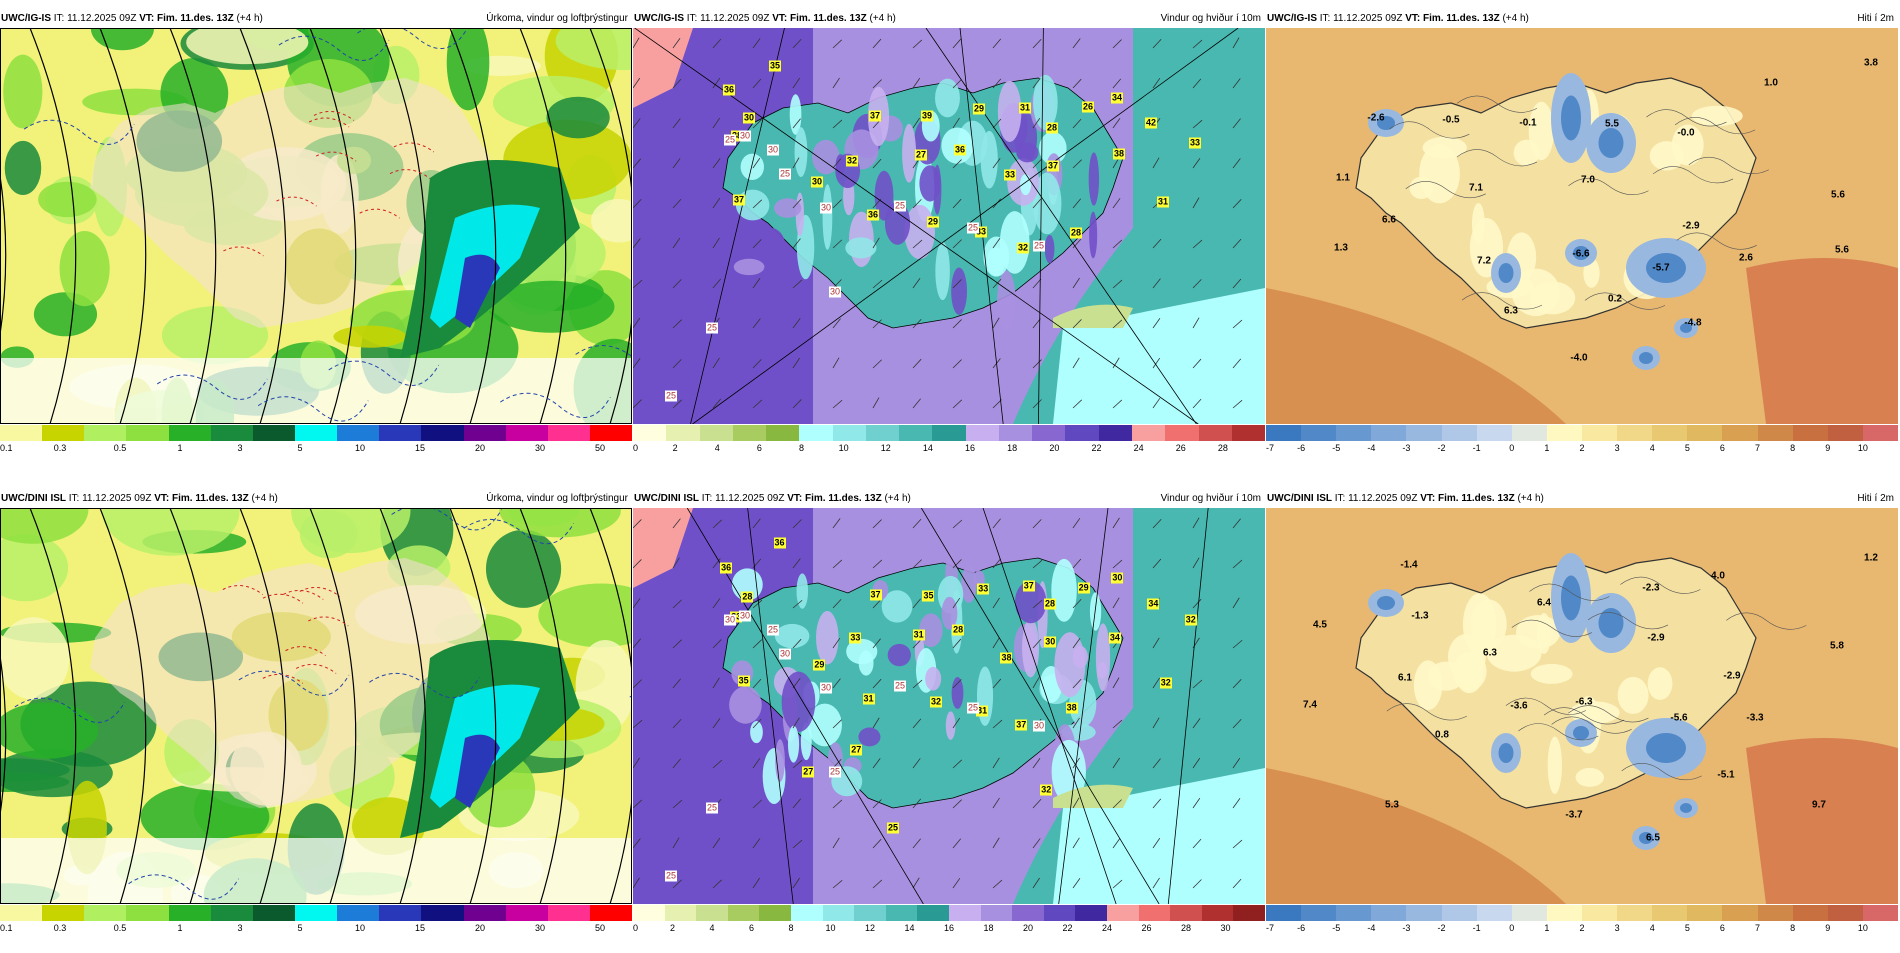  What do you see at coordinates (1420, 616) in the screenshot?
I see `temperature-label: -1.3` at bounding box center [1420, 616].